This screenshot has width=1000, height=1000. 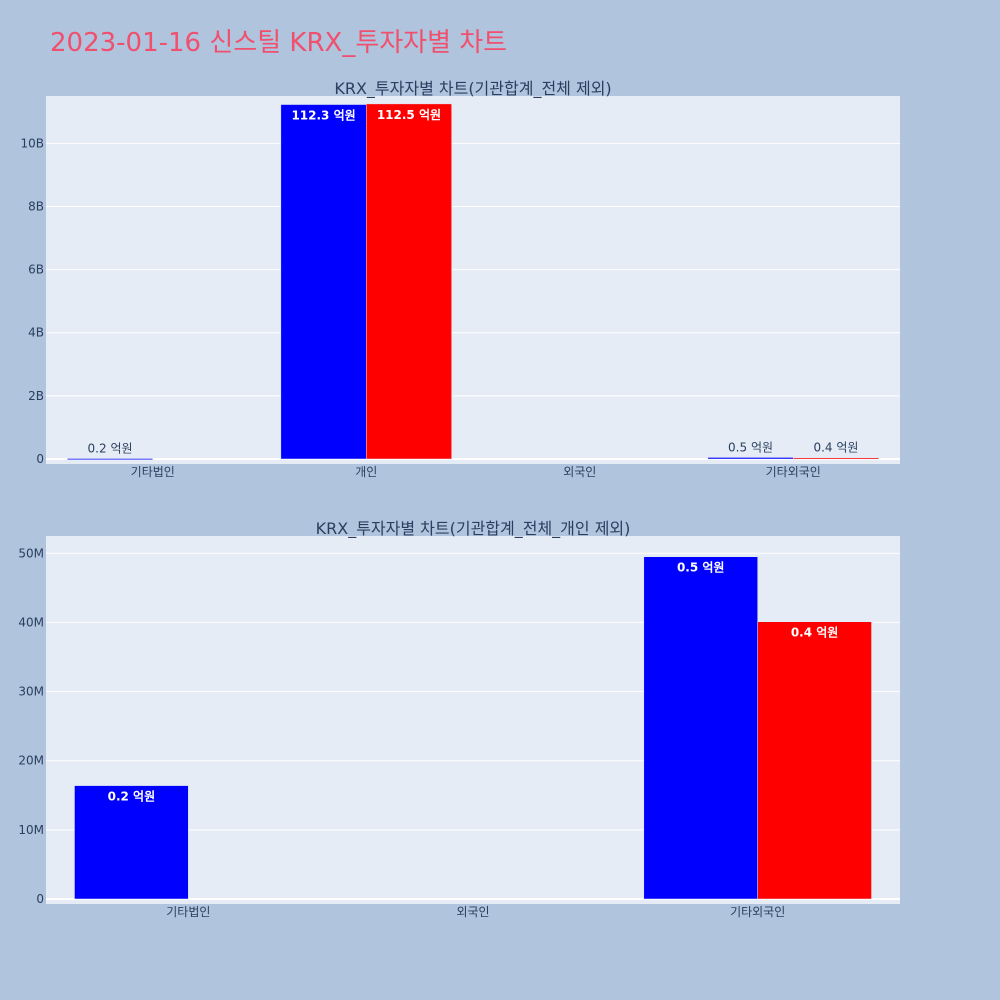 I want to click on y-tick-label: 40M, so click(x=31, y=622).